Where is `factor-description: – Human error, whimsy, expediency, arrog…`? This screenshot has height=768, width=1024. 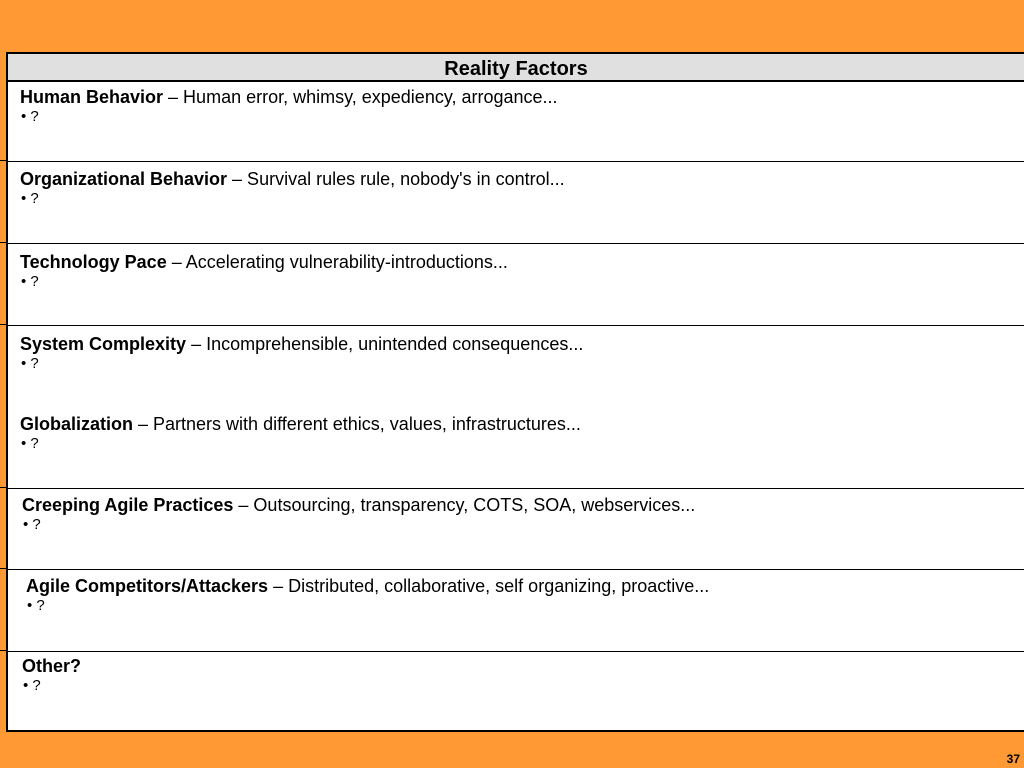
factor-description: – Human error, whimsy, expediency, arrog… is located at coordinates (360, 97).